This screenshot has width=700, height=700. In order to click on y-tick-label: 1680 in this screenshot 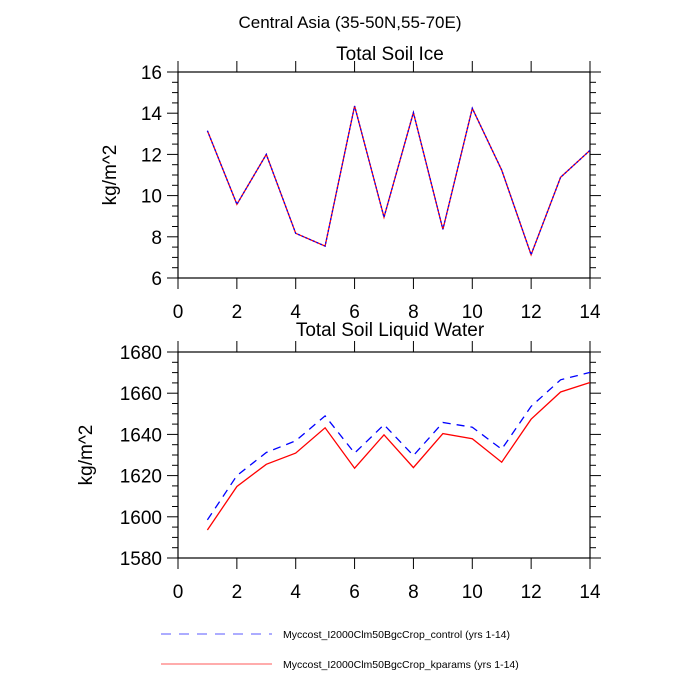, I will do `click(141, 353)`.